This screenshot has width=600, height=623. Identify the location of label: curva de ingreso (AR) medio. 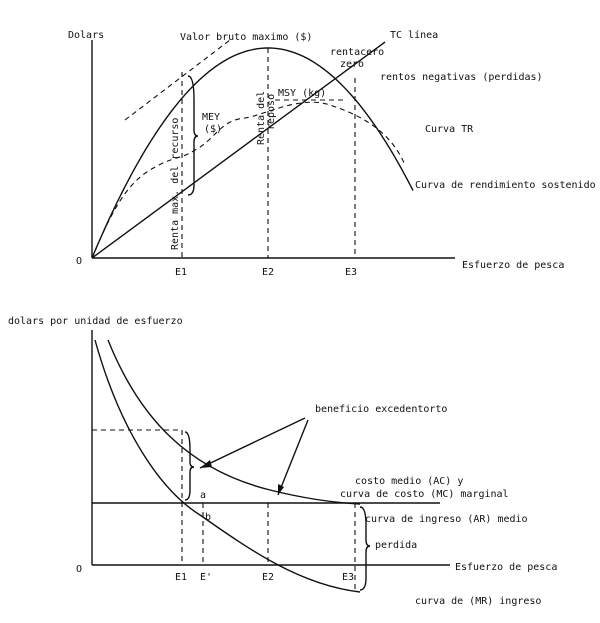
(446, 519).